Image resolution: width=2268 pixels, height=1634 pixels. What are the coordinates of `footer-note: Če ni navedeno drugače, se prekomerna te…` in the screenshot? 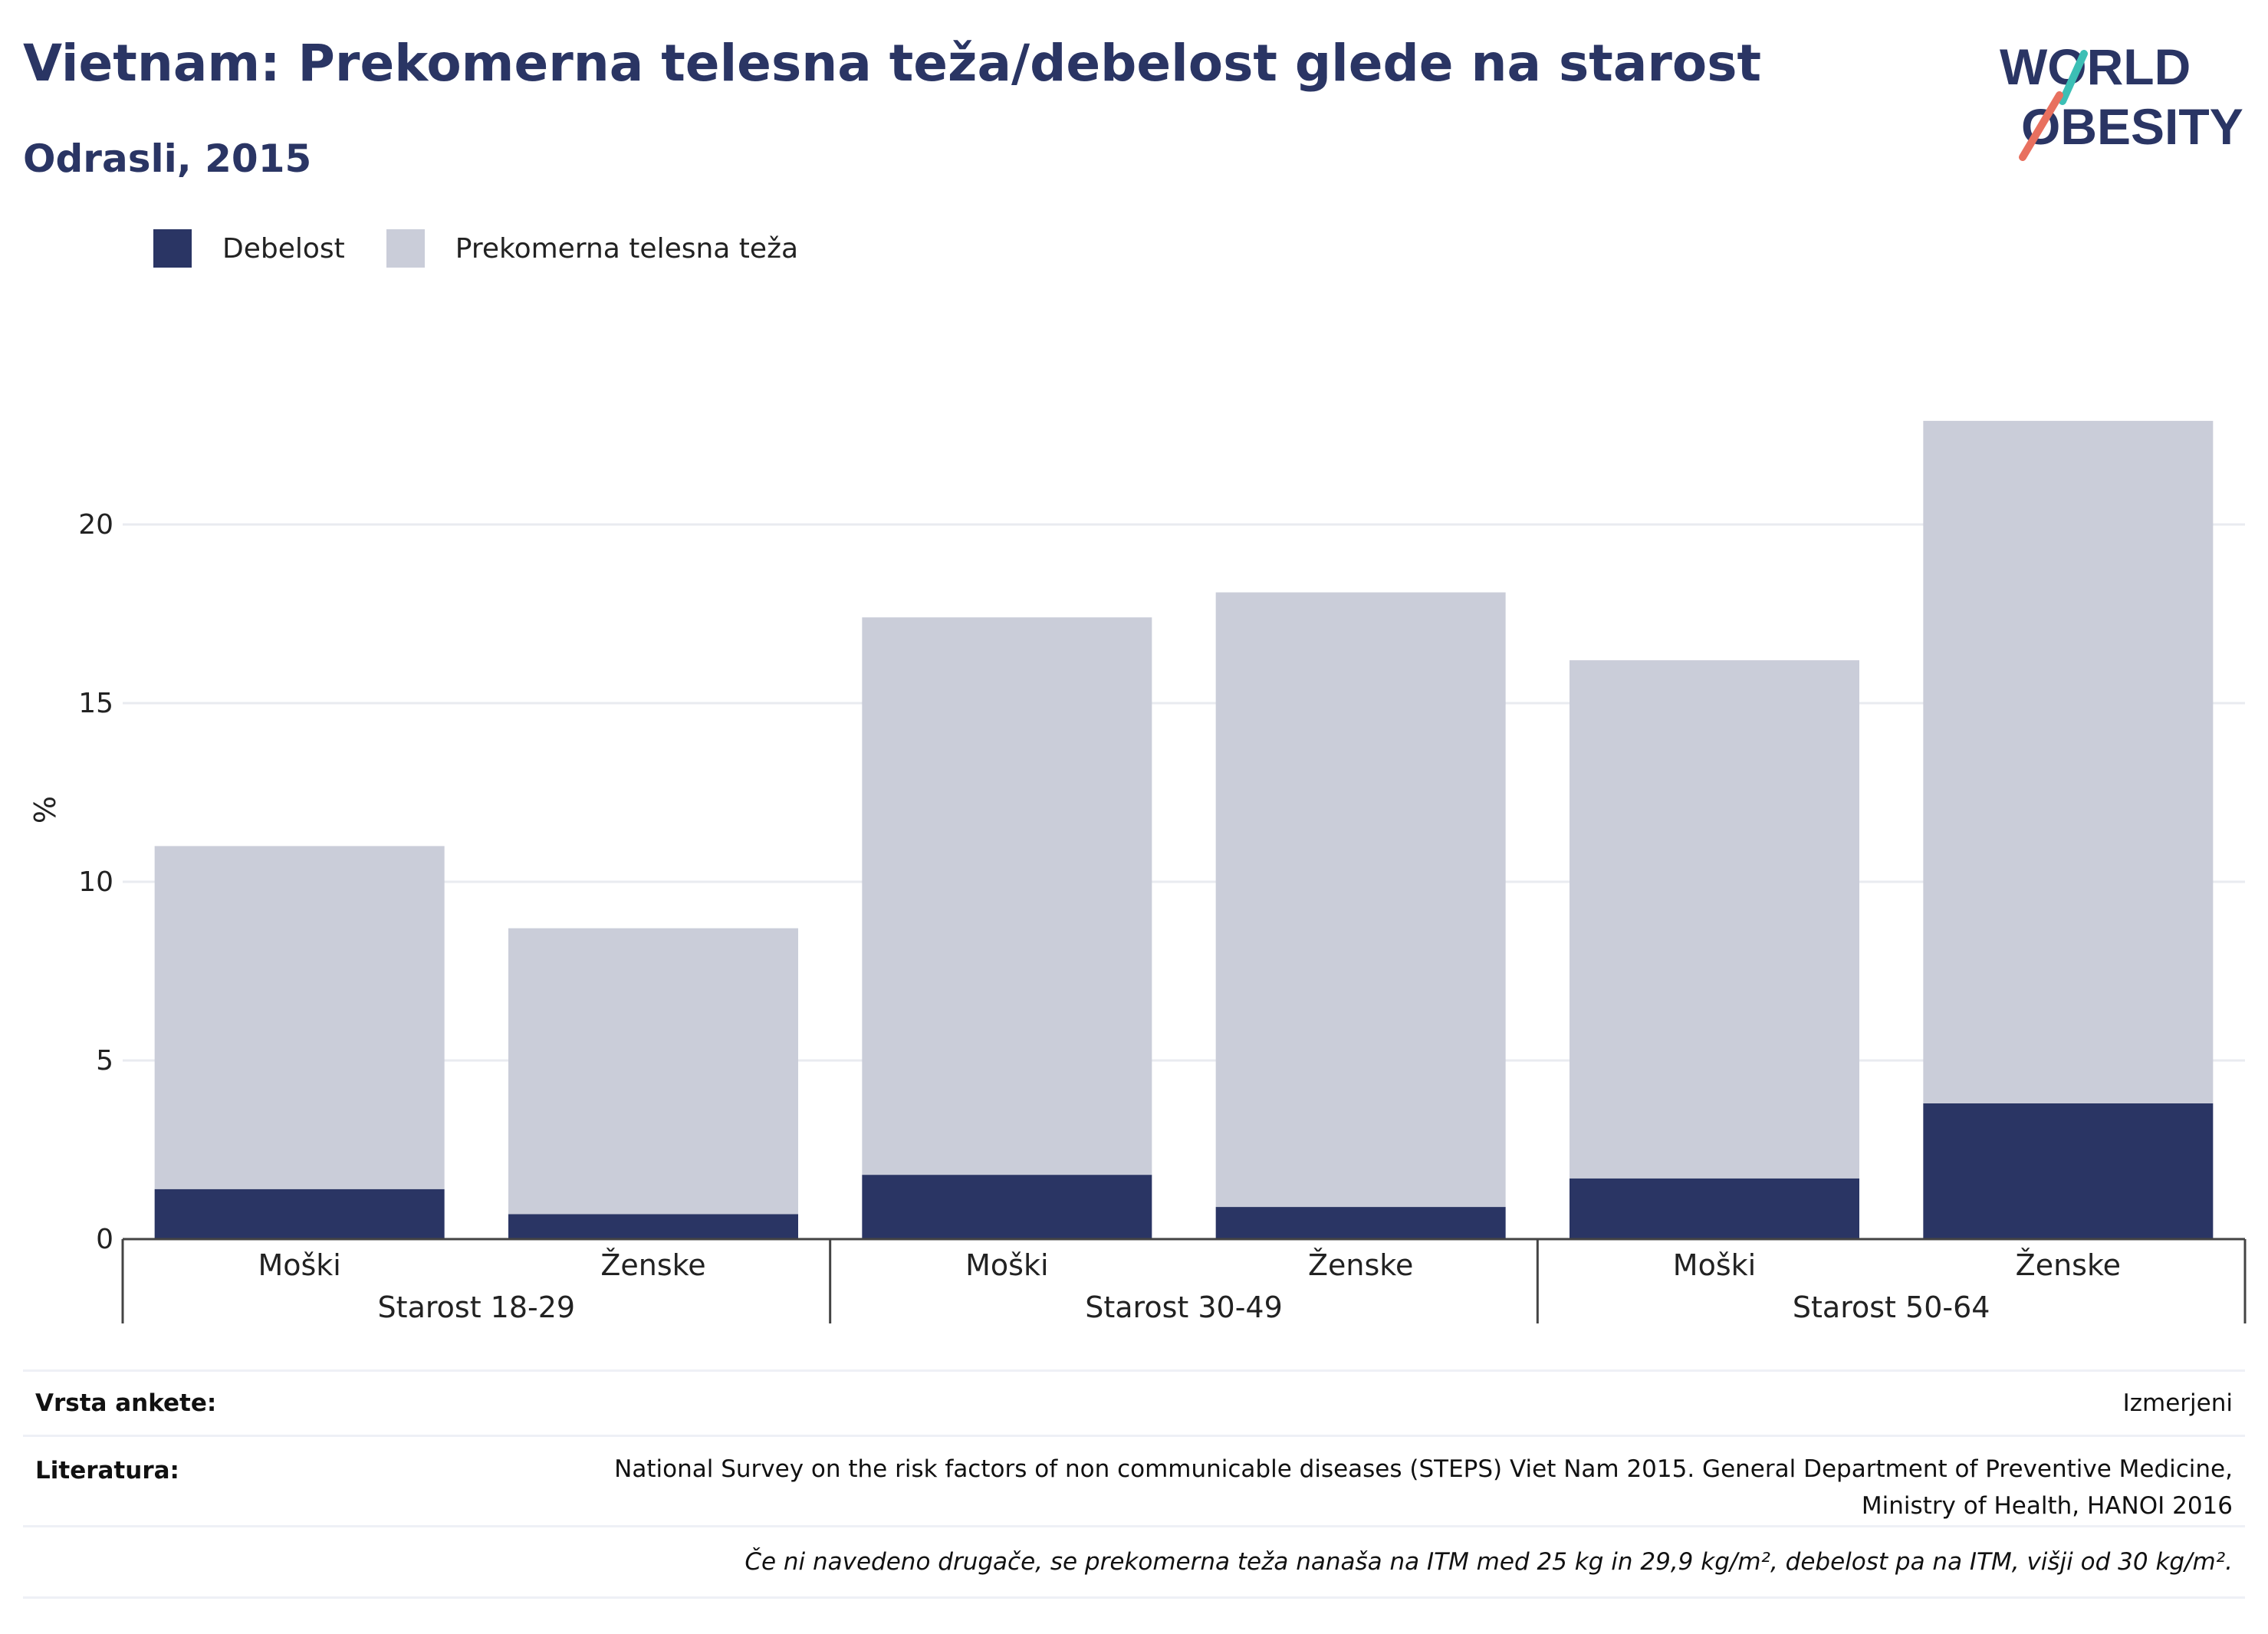 It's located at (1488, 1562).